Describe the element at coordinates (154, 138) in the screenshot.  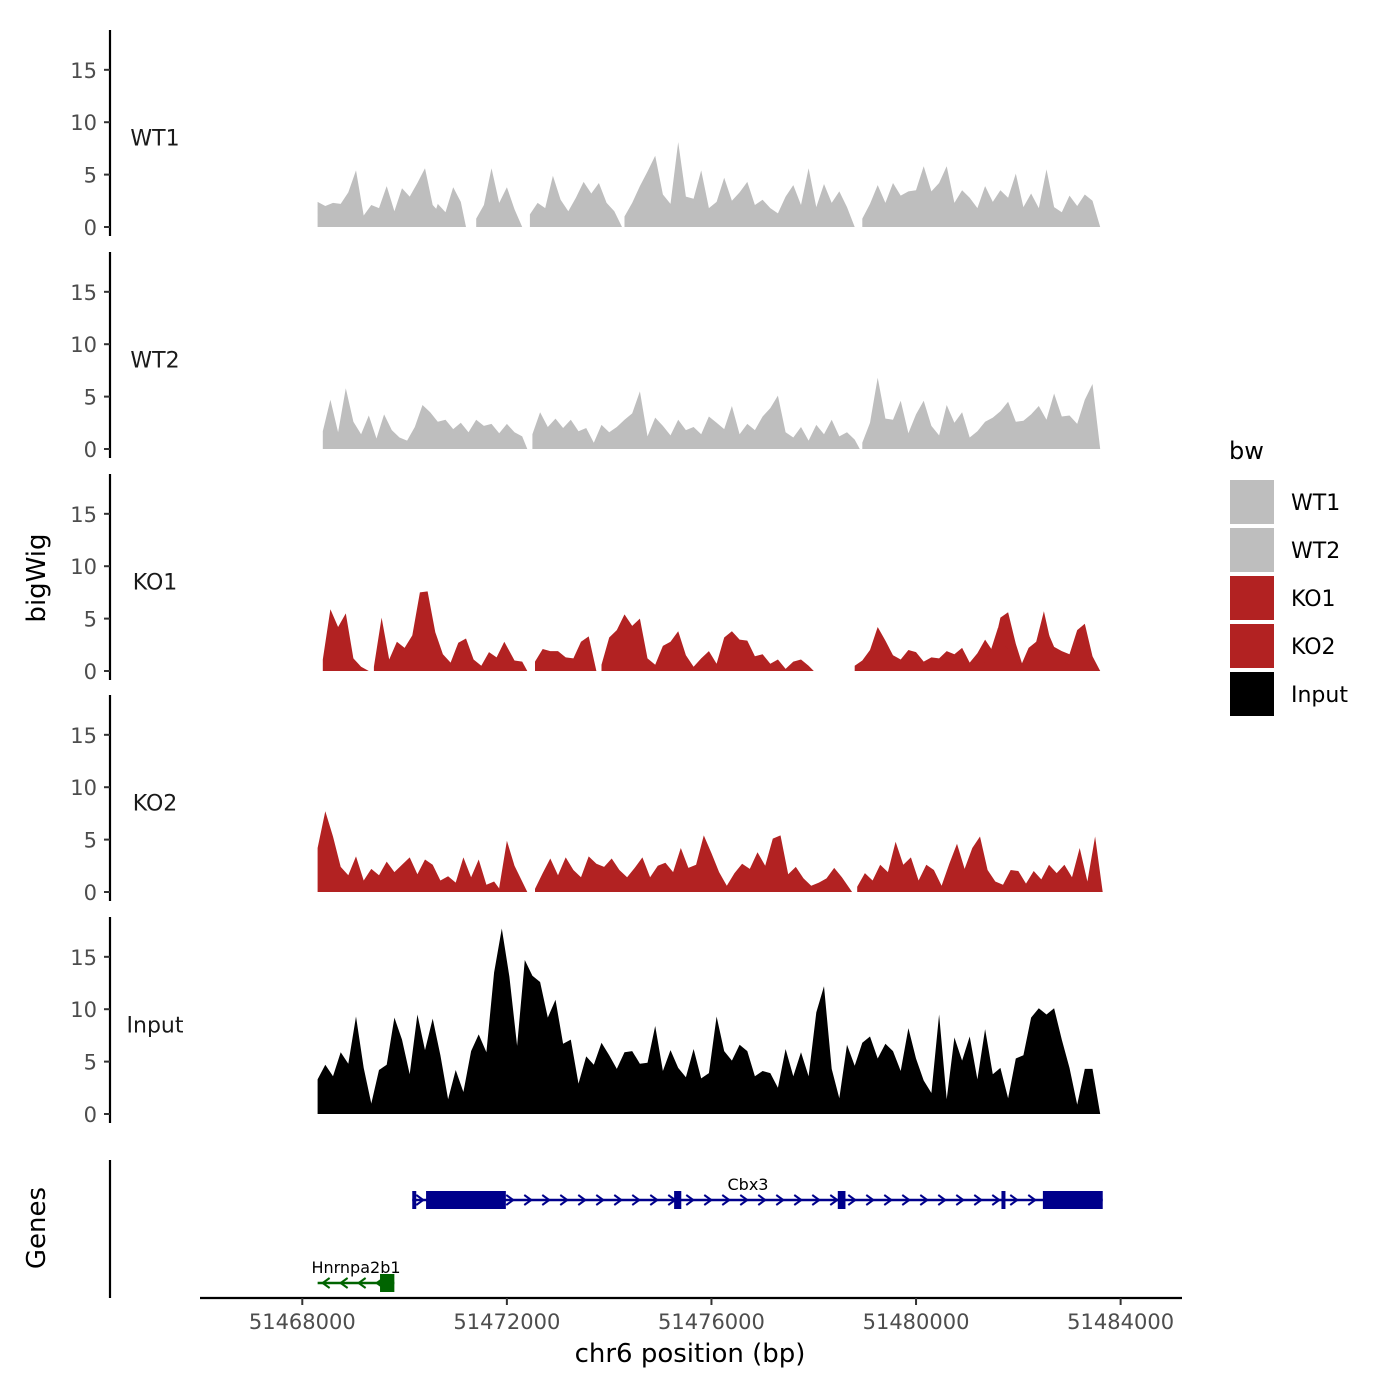
I see `track-label-wt1: WT1` at that location.